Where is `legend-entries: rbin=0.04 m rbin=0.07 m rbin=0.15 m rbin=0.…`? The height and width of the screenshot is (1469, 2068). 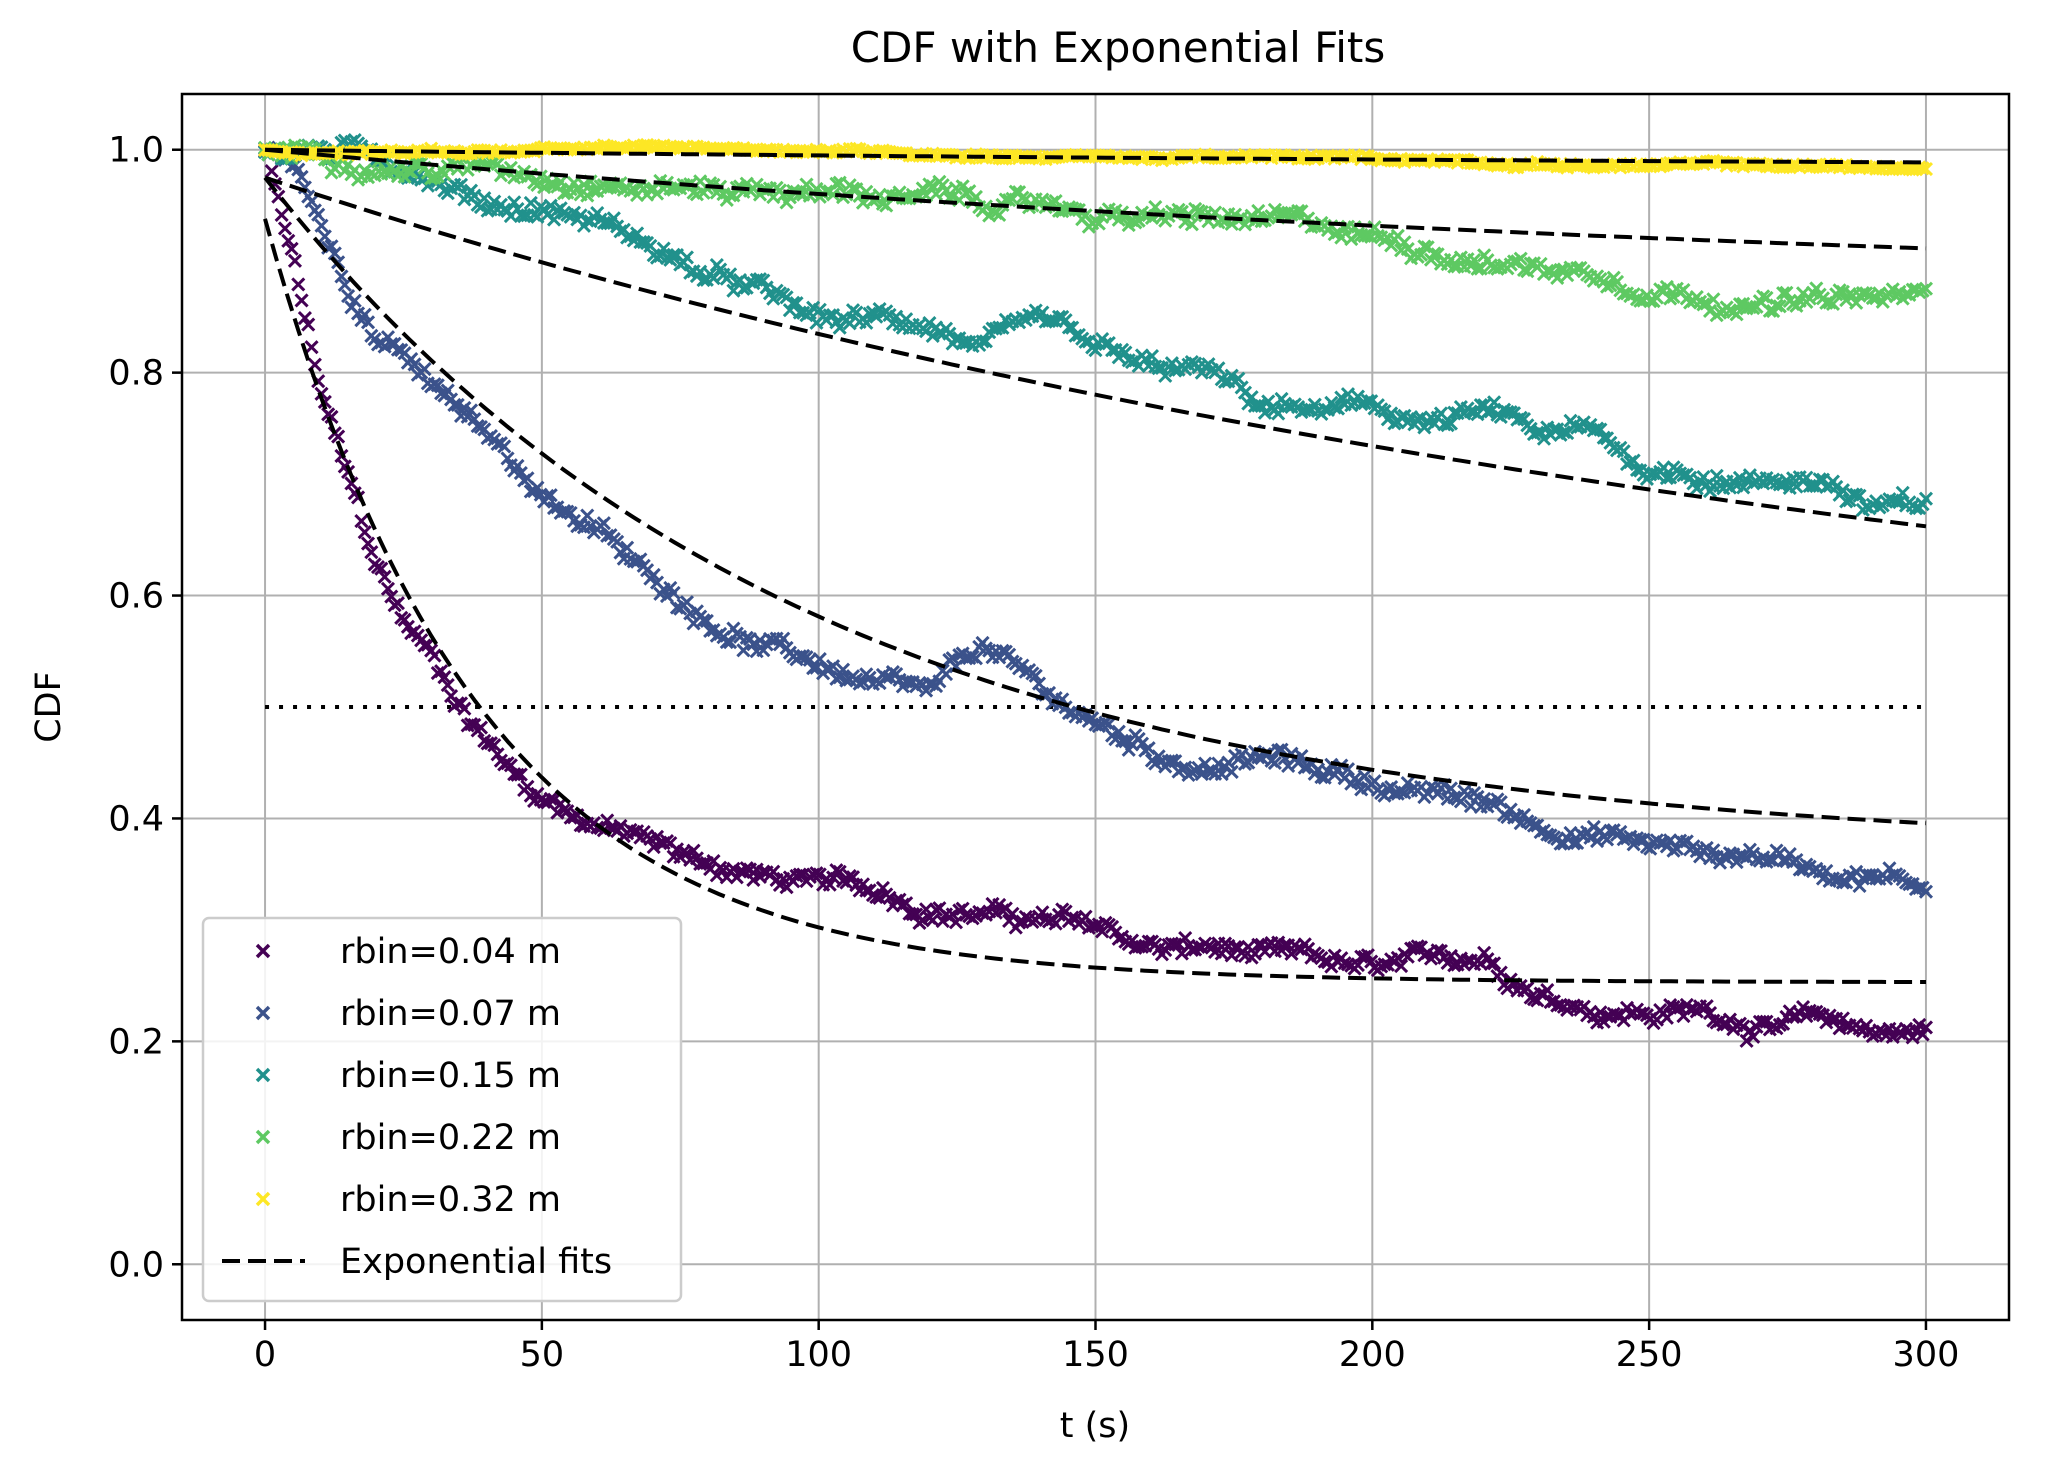 legend-entries: rbin=0.04 m rbin=0.07 m rbin=0.15 m rbin=0.… is located at coordinates (417, 1107).